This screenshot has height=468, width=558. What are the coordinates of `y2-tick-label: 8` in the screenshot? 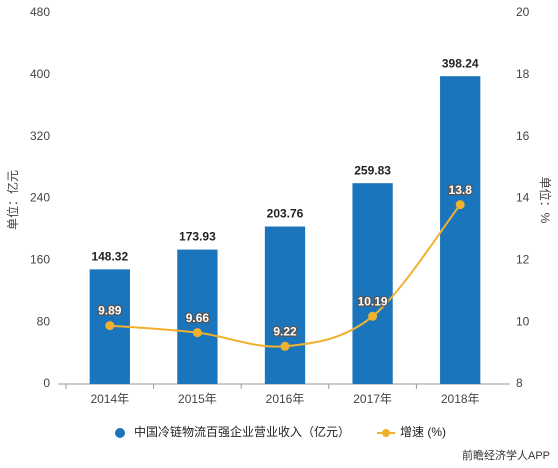 It's located at (519, 383).